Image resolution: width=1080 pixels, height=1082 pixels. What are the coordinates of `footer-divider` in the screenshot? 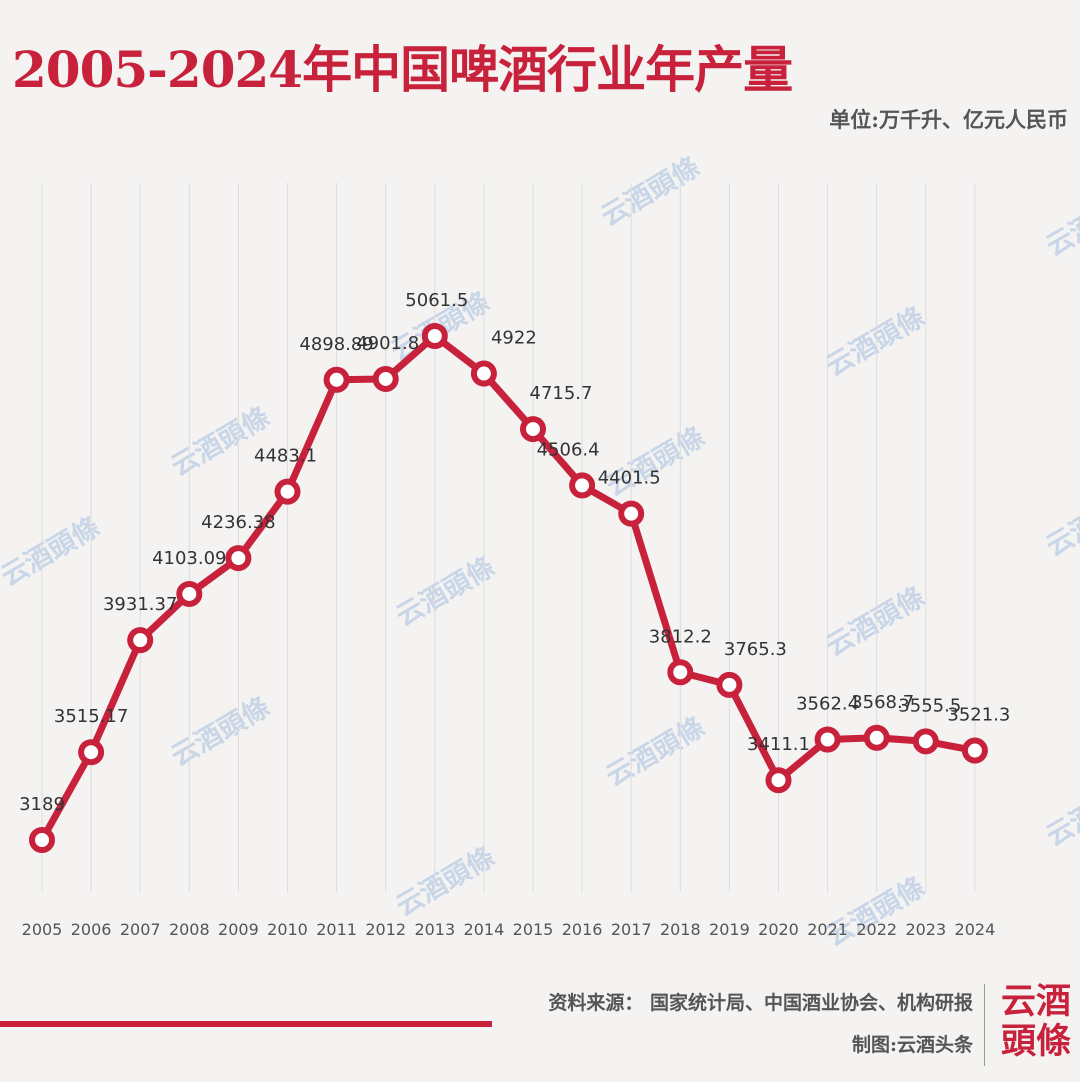 It's located at (984, 1025).